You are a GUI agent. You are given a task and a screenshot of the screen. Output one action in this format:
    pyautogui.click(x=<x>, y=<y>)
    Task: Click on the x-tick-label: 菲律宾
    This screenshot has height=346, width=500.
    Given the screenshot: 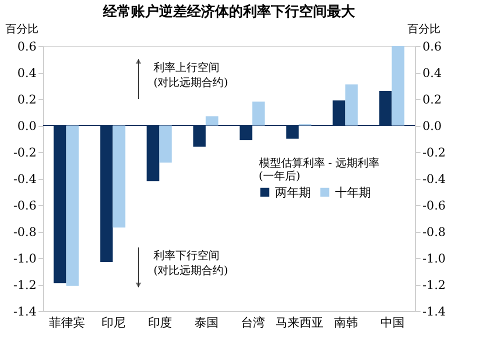 What is the action you would take?
    pyautogui.click(x=66, y=323)
    